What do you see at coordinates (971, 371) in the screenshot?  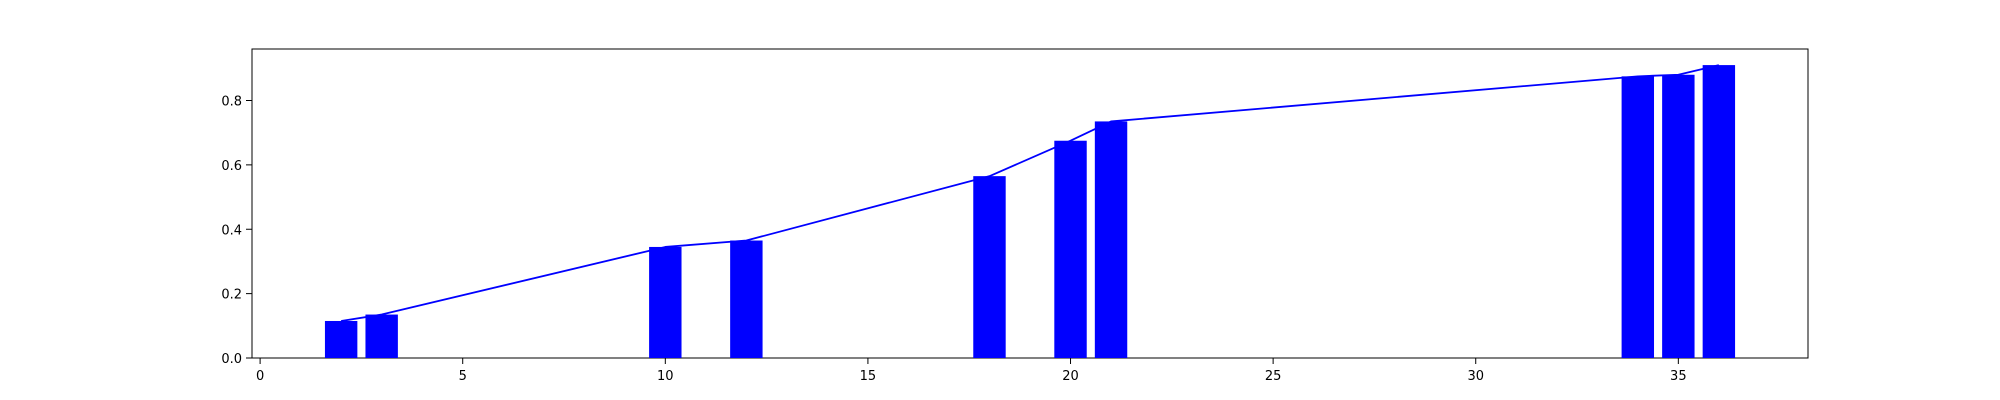 I see `x-axis: 0 5 10 15 20 25 30 35` at bounding box center [971, 371].